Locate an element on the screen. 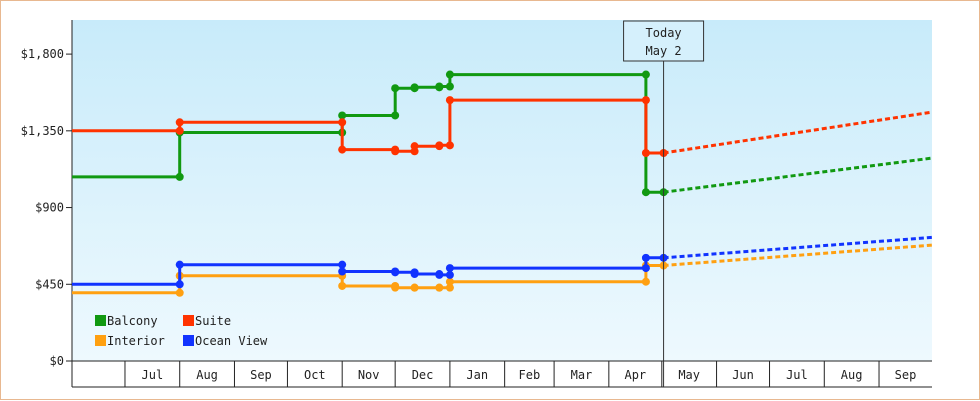  legend-label: Interior is located at coordinates (136, 341).